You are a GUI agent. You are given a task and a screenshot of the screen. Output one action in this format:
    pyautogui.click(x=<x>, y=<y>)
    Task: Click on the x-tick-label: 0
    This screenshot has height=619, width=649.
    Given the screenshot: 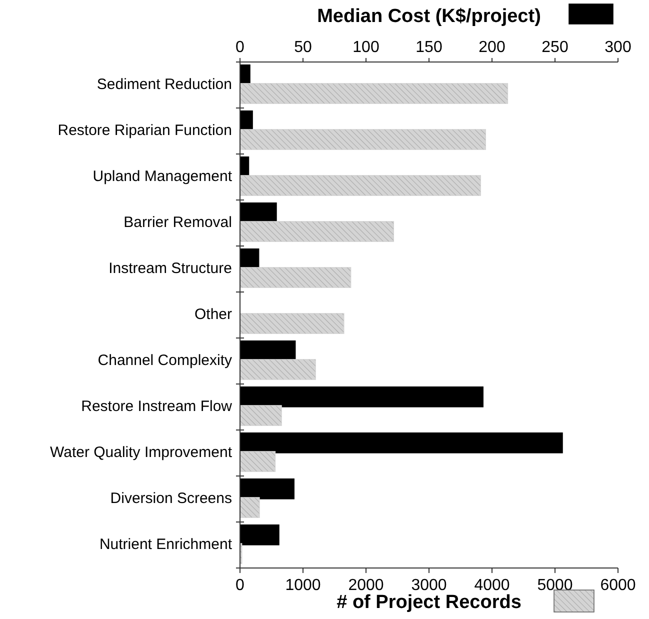 What is the action you would take?
    pyautogui.click(x=240, y=585)
    